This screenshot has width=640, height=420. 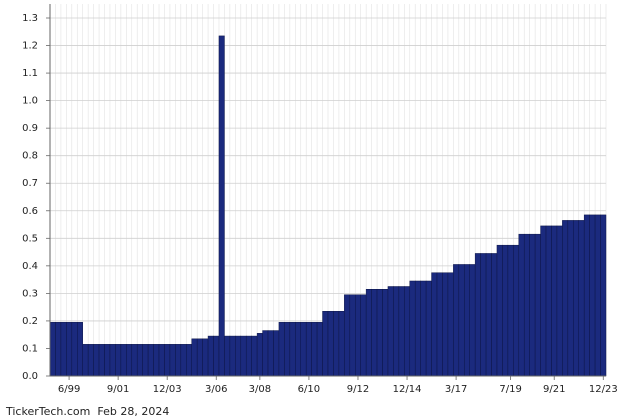 What do you see at coordinates (87, 411) in the screenshot?
I see `source-note: TickerTech.com Feb 28, 2024` at bounding box center [87, 411].